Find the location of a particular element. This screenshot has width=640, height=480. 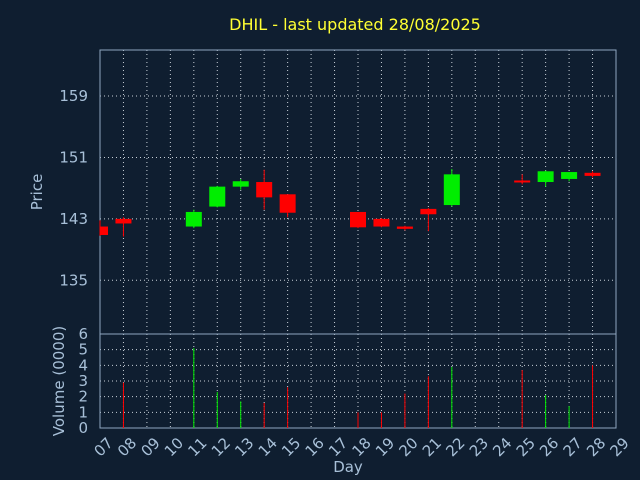

x-tick-label: 25 is located at coordinates (526, 447).